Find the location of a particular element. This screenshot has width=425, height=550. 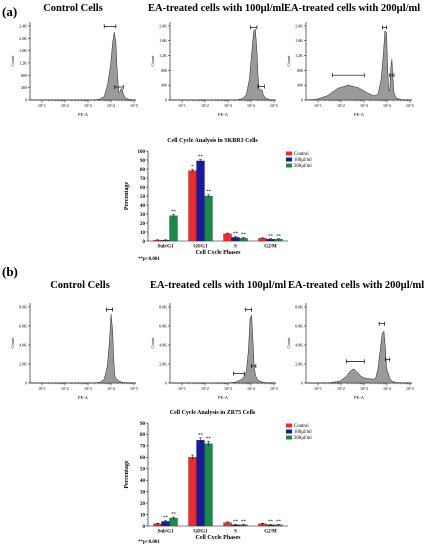

y-tick-label: 60 is located at coordinates (143, 188).